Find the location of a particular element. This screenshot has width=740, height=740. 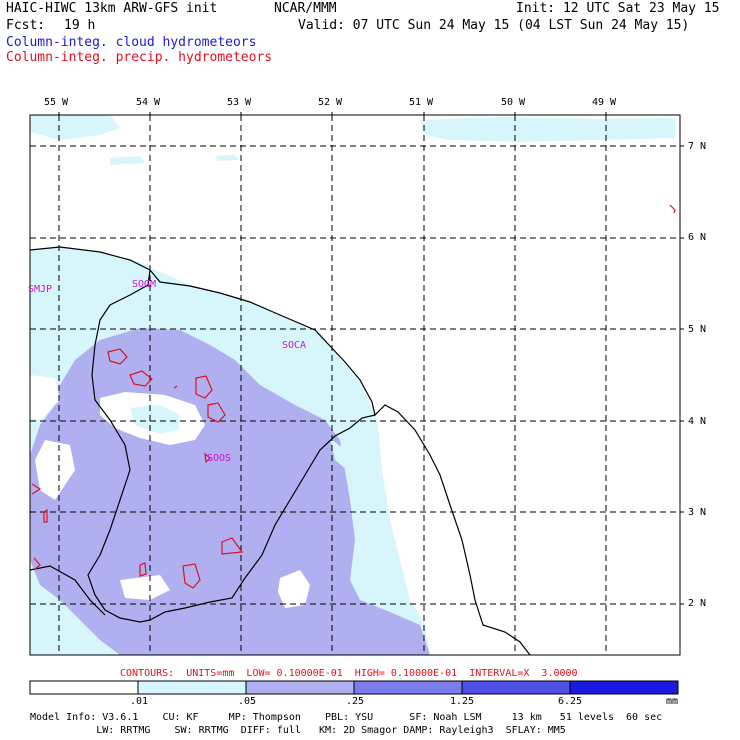

model-title: HAIC-HIWC 13km ARW-GFS init is located at coordinates (112, 8).